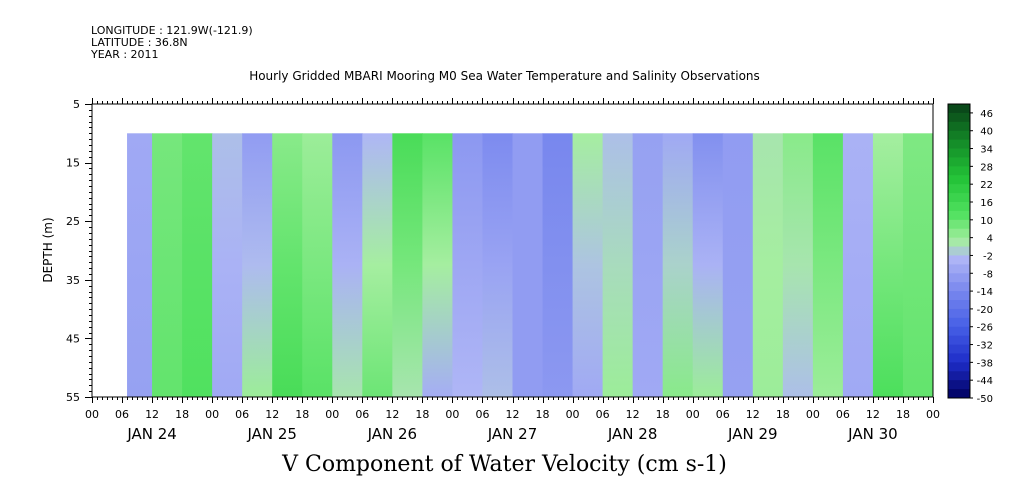 Image resolution: width=1009 pixels, height=504 pixels. What do you see at coordinates (512, 434) in the screenshot?
I see `x-day-label: JAN 27` at bounding box center [512, 434].